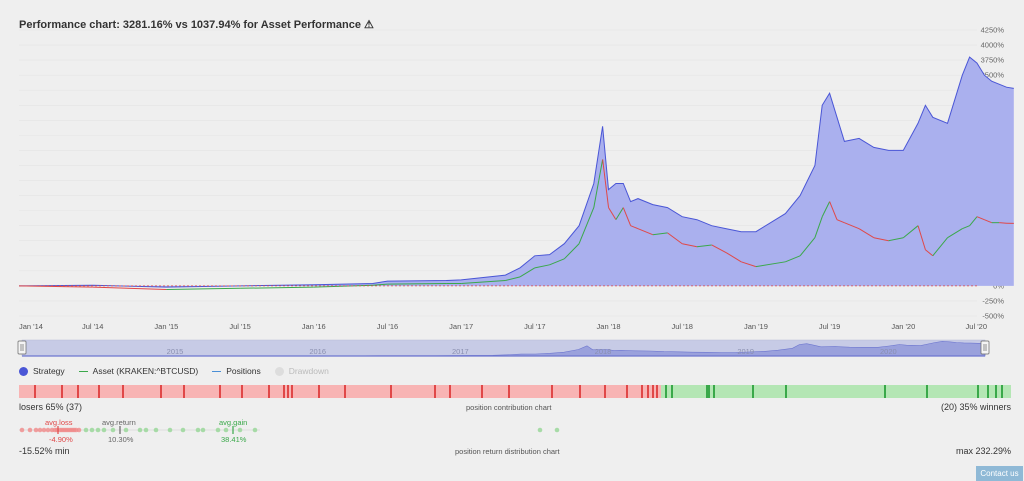 Image resolution: width=1024 pixels, height=481 pixels. Describe the element at coordinates (756, 326) in the screenshot. I see `x-tick-label: Jan '19` at that location.